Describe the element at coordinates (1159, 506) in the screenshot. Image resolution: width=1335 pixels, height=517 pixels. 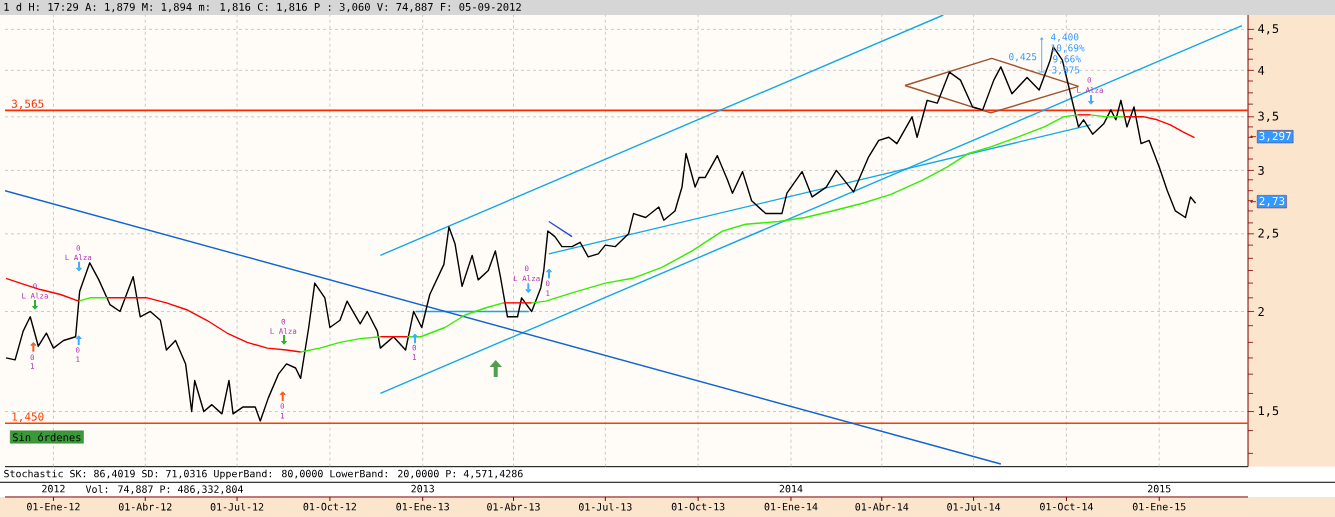
I see `x-tick-label: 01-Ene-15` at that location.